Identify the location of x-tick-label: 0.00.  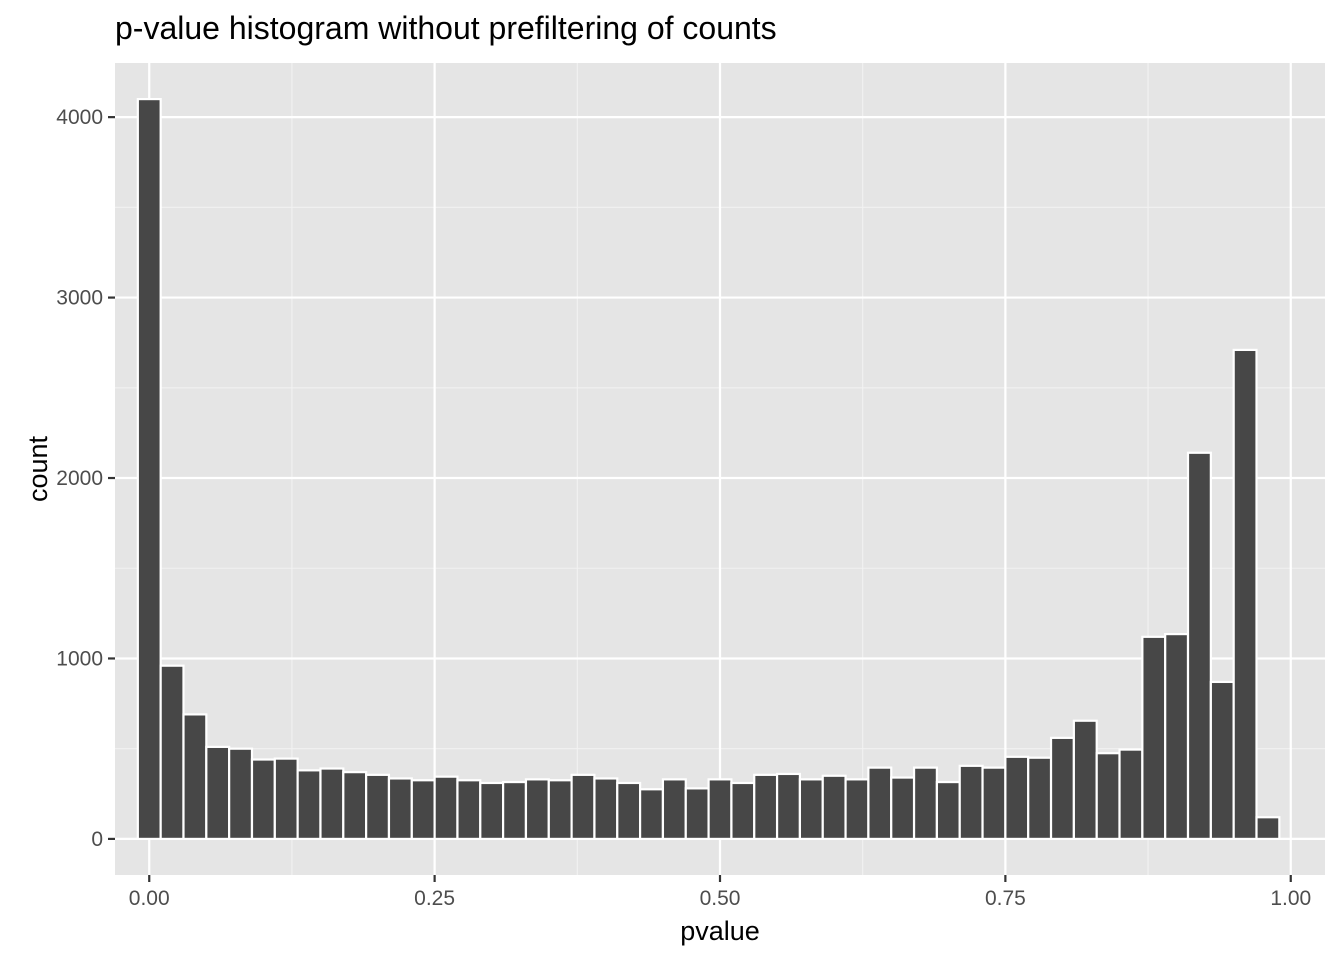
(149, 898).